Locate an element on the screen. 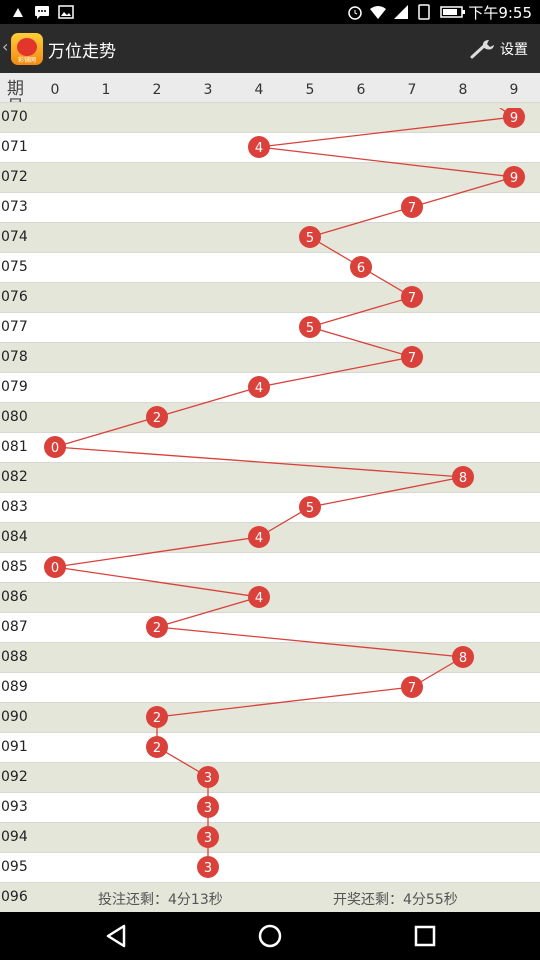  image-icon is located at coordinates (66, 12).